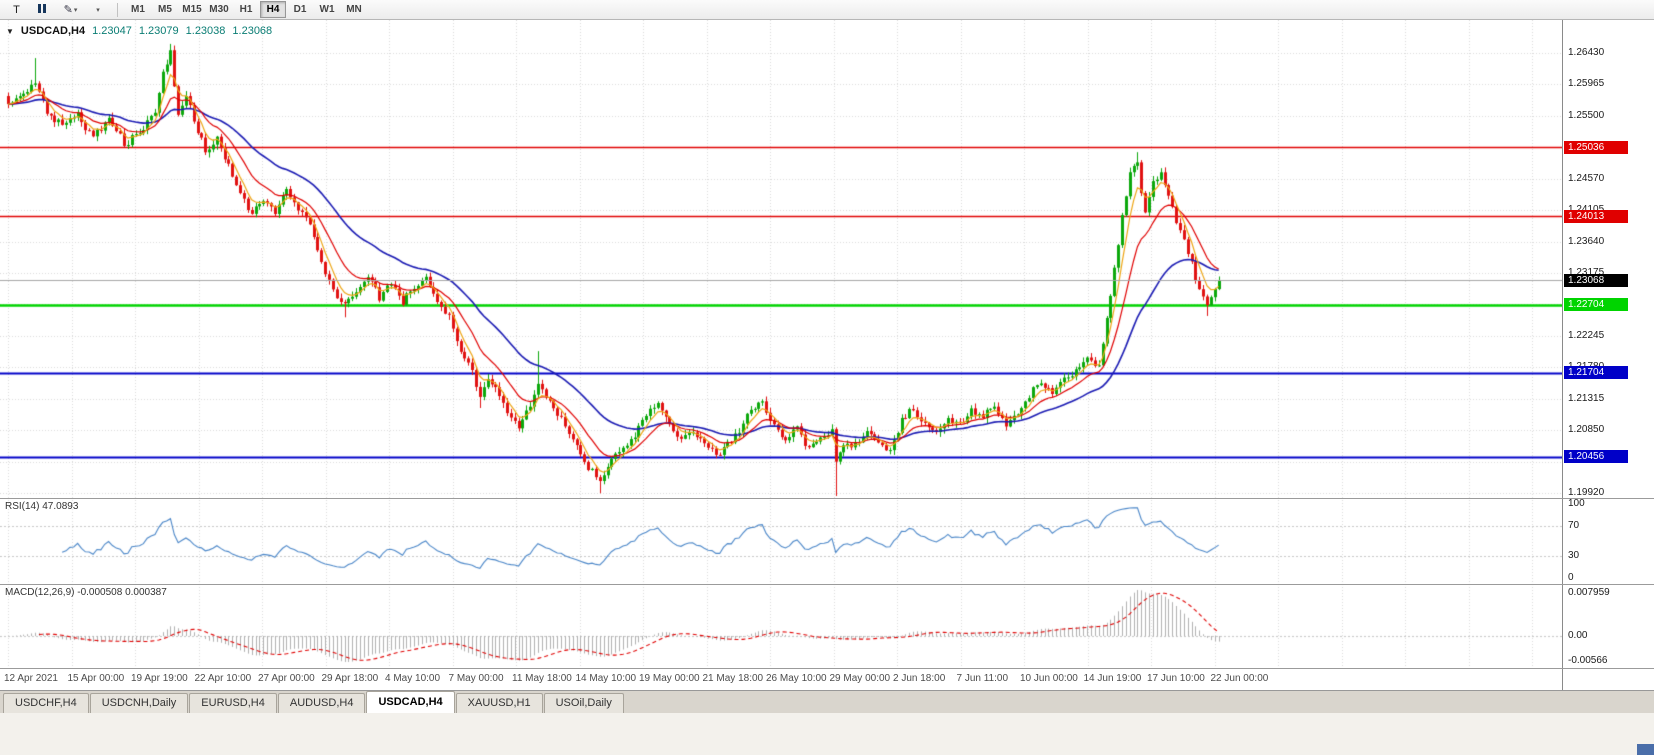 Image resolution: width=1654 pixels, height=755 pixels. I want to click on chart-tab-xauusd-h1: XAUUSD,H1, so click(499, 703).